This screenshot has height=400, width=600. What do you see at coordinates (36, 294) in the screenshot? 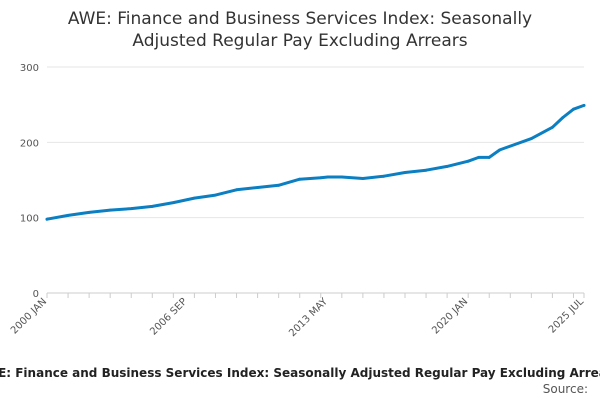
I see `y-tick-label: 0` at bounding box center [36, 294].